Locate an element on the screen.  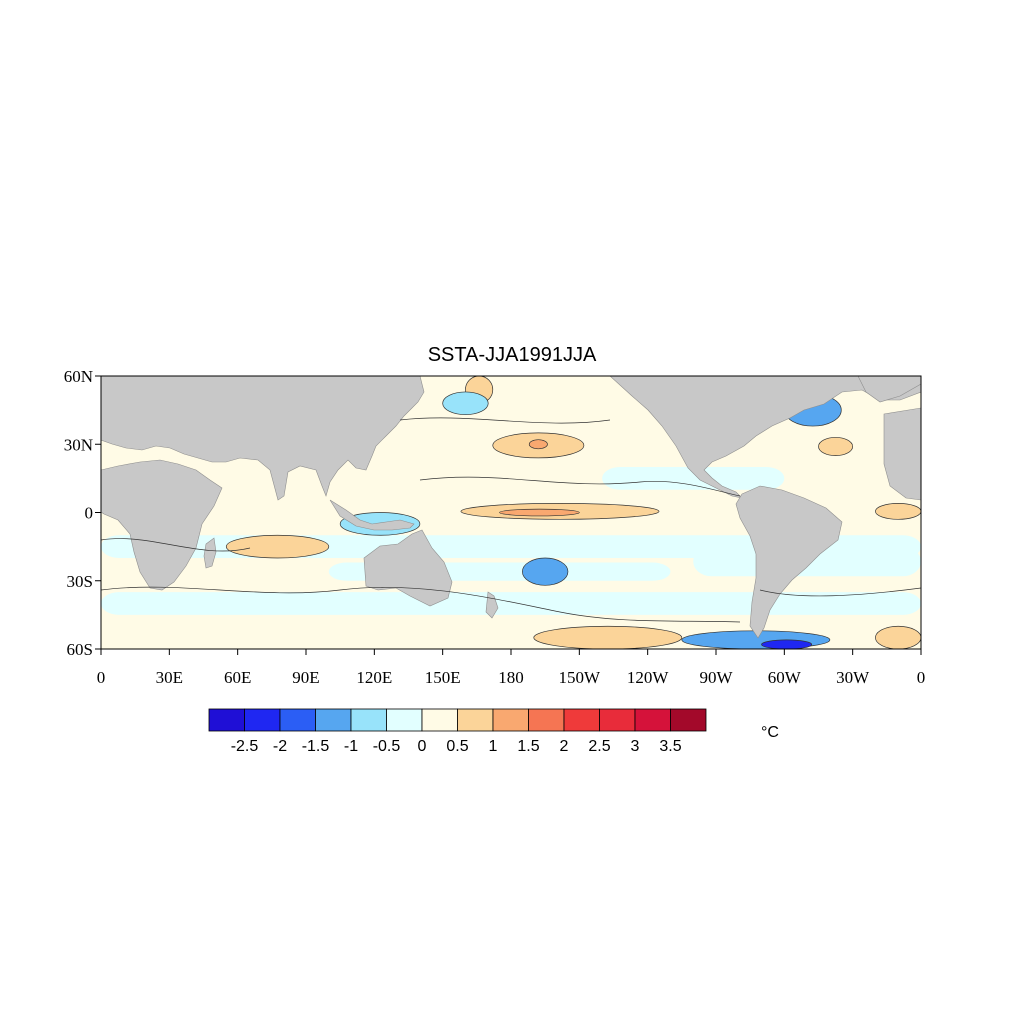
latitude-axis: 60N 30N 0 30S 60S is located at coordinates (82, 513).